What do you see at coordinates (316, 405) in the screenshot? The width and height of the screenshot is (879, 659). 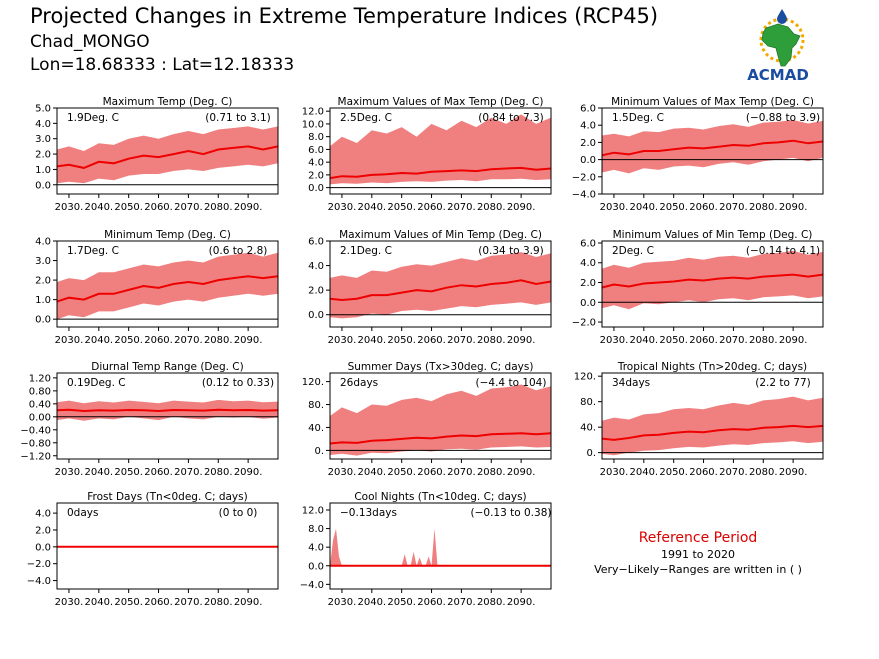 I see `y-tick-label: 80.` at bounding box center [316, 405].